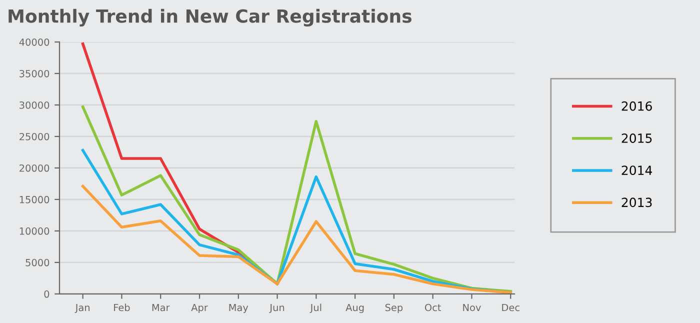  What do you see at coordinates (82, 308) in the screenshot?
I see `x-tick-label: Jan` at bounding box center [82, 308].